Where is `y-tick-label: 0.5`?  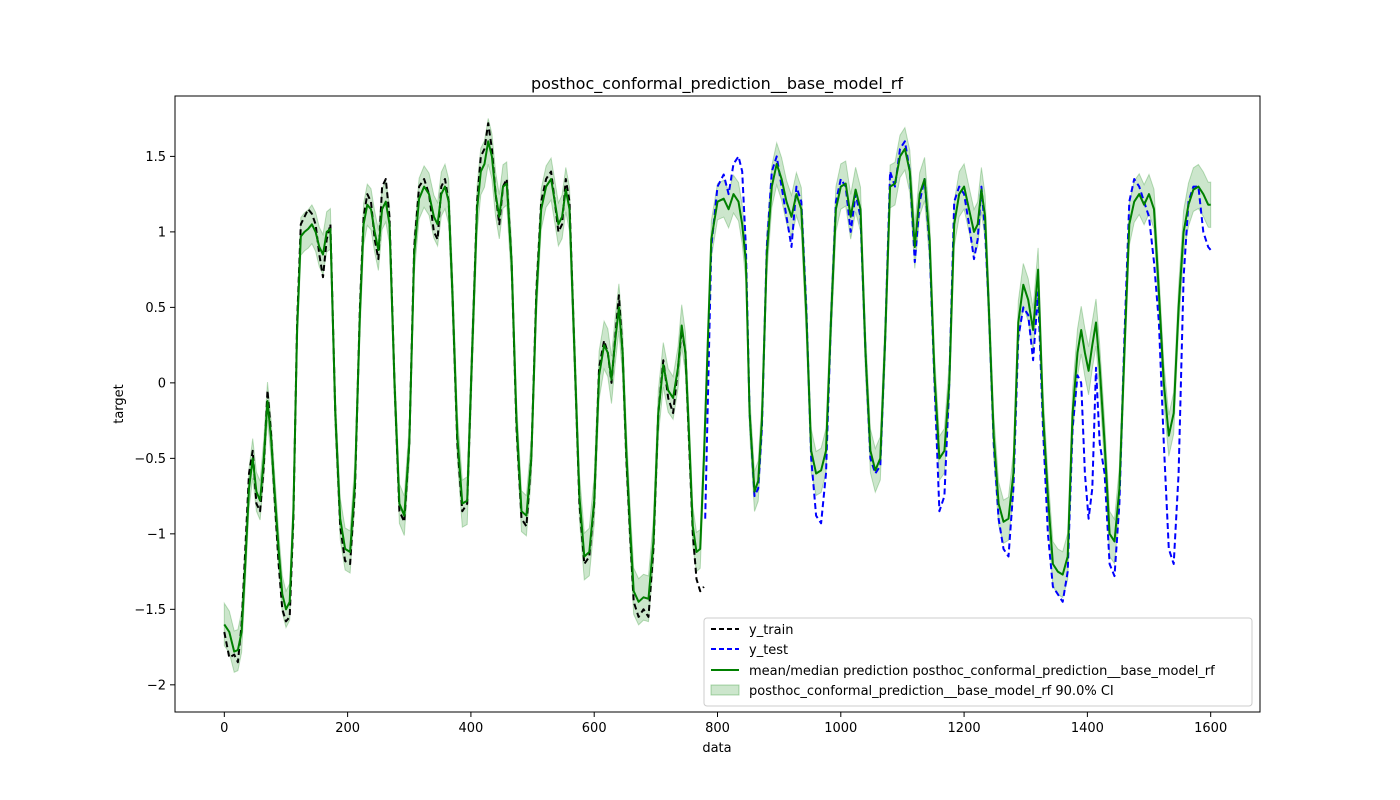 y-tick-label: 0.5 is located at coordinates (155, 308).